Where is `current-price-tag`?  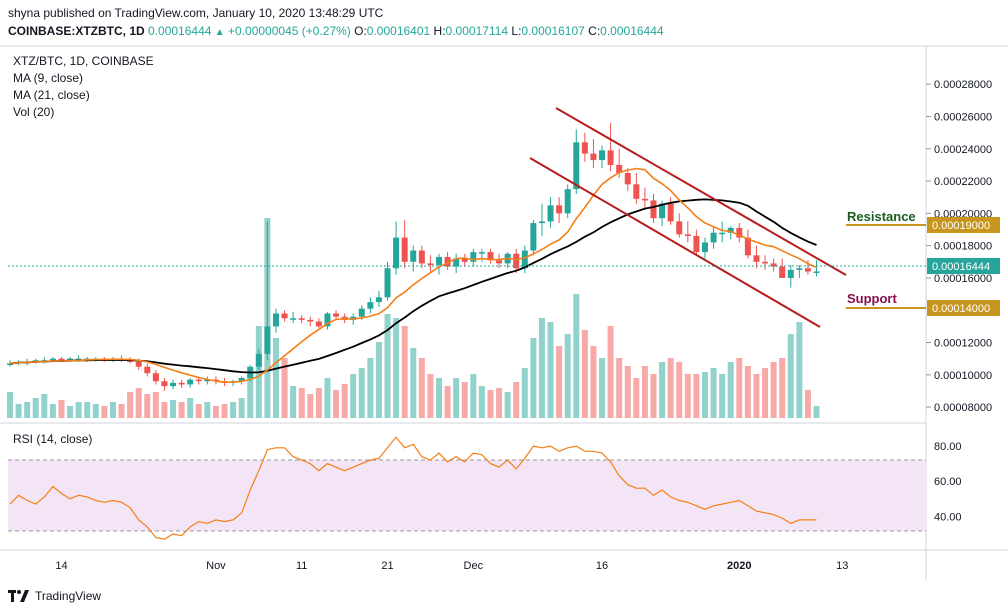
current-price-tag is located at coordinates (963, 266).